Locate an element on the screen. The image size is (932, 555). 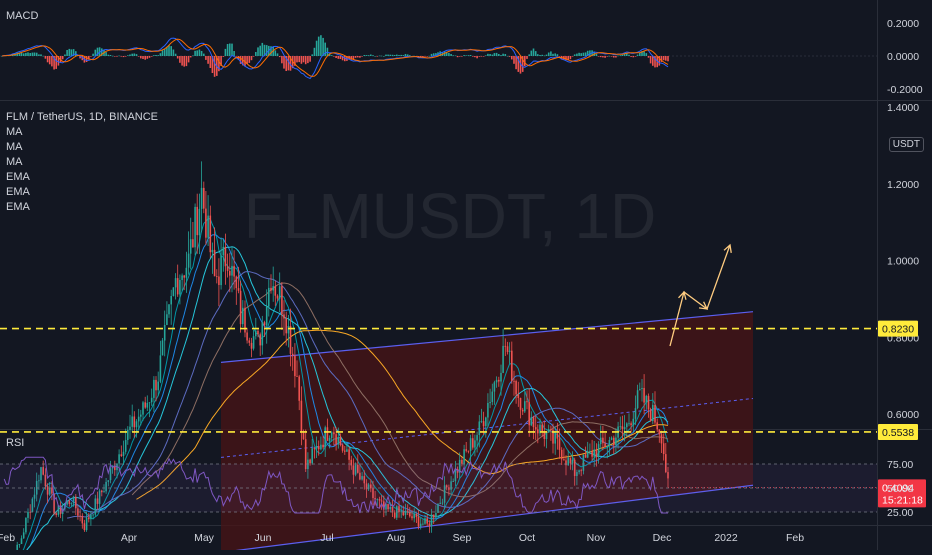
arrow-head-icon is located at coordinates (703, 305).